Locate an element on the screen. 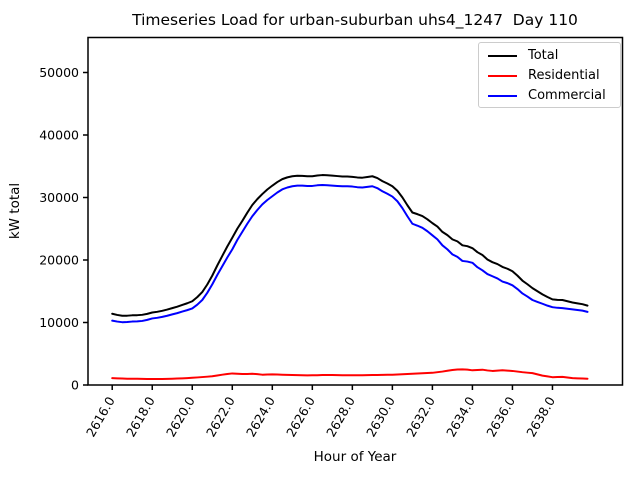  x-tick-label: 2636.0 is located at coordinates (500, 416).